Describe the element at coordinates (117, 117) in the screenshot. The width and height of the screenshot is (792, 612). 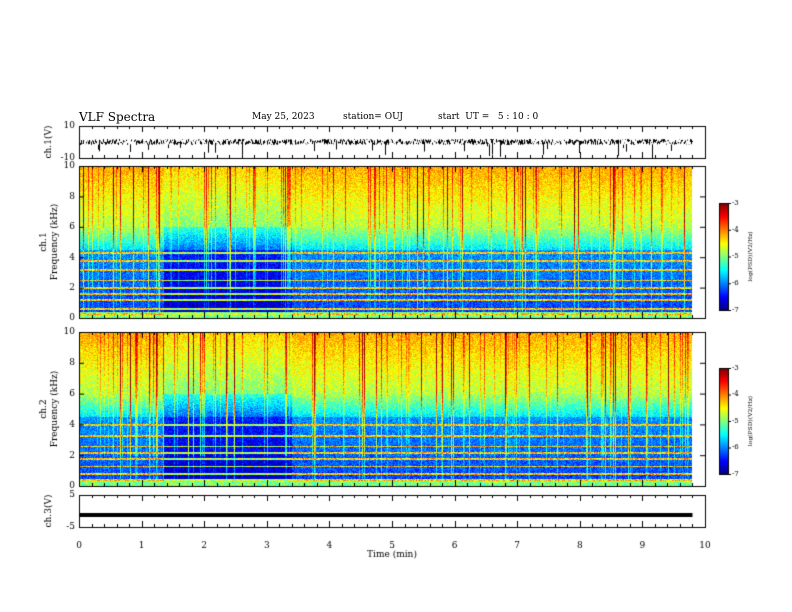
I see `figure-title: VLF Spectra` at that location.